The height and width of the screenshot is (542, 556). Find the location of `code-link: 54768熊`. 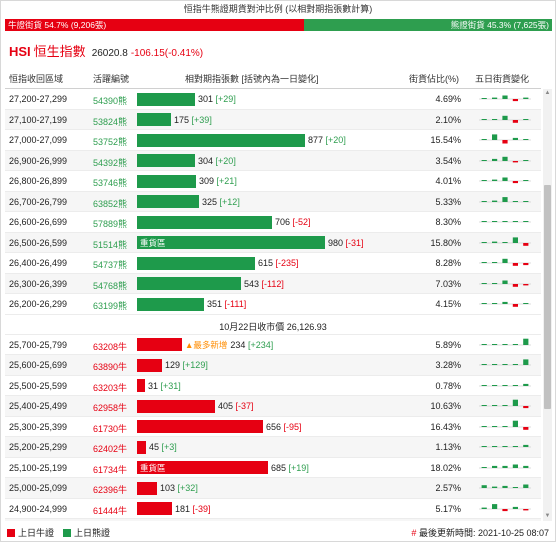

code-link: 54768熊 is located at coordinates (110, 285).